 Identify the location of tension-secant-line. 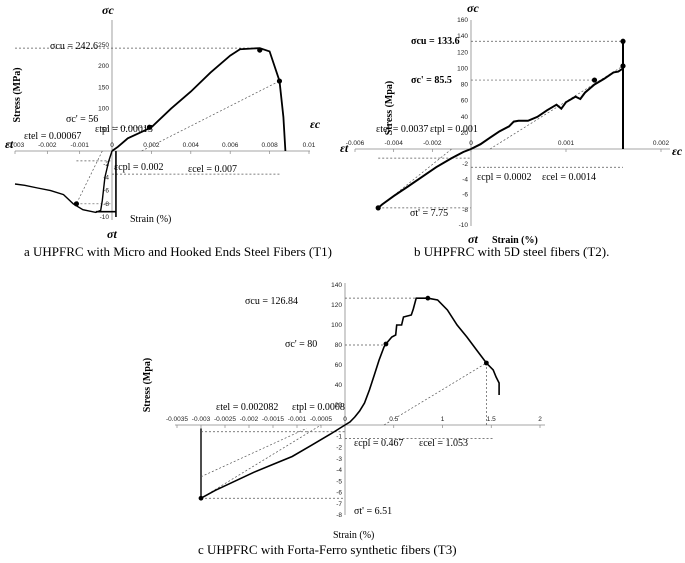
(253, 453).